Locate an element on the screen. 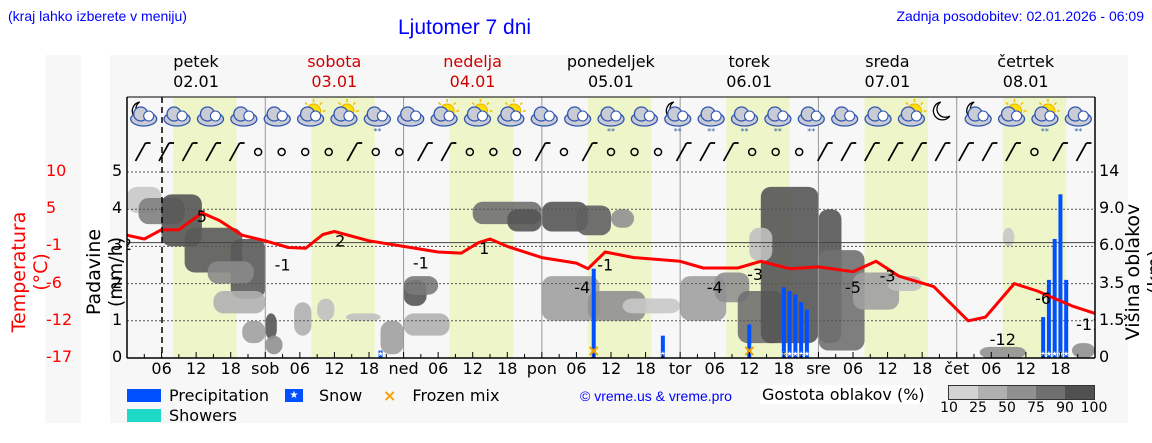 This screenshot has height=443, width=1152. day-date: 08.01 is located at coordinates (1025, 81).